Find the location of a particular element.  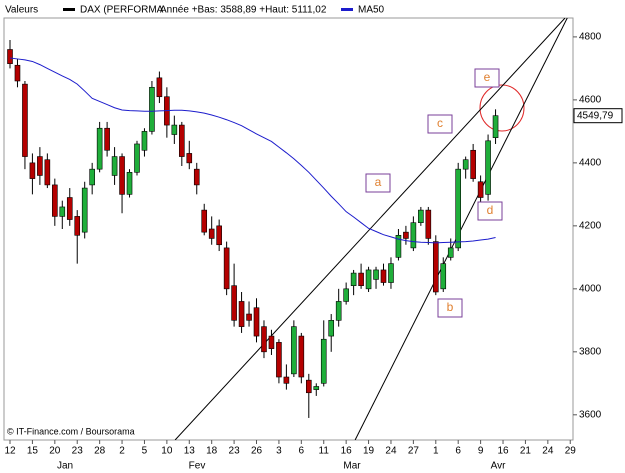

y-tick-label: 4200 is located at coordinates (590, 225).